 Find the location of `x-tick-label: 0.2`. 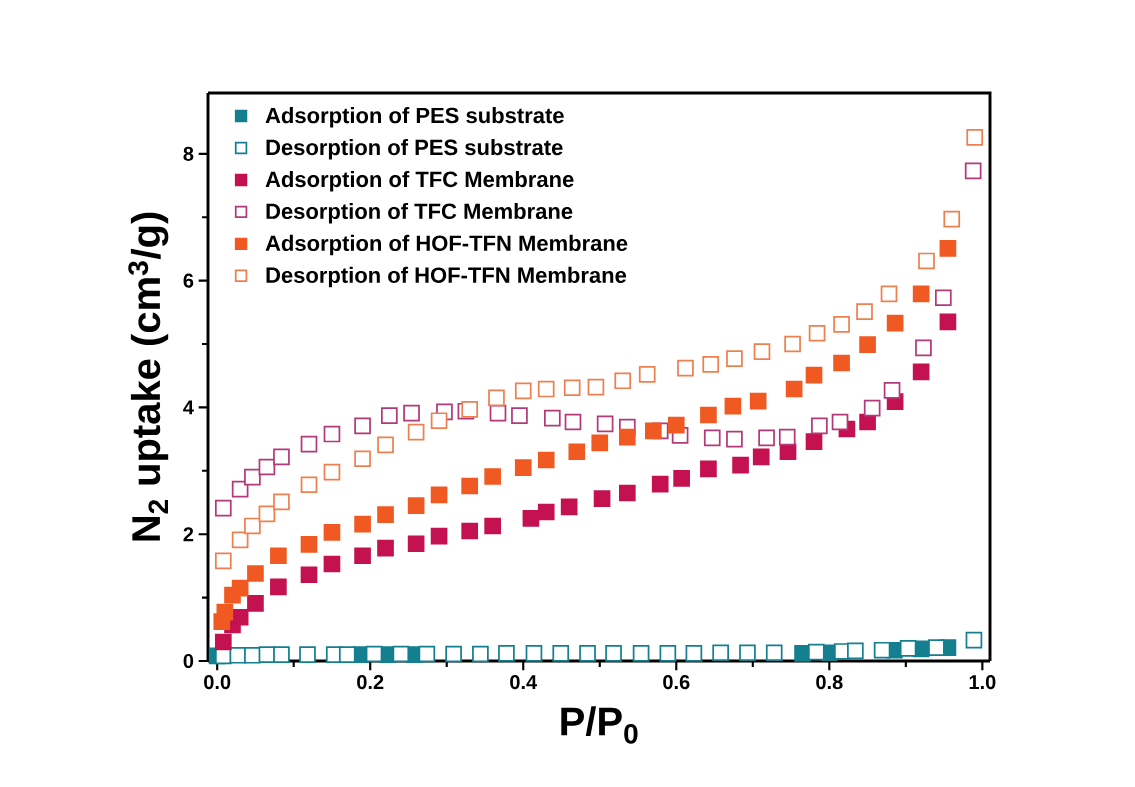

x-tick-label: 0.2 is located at coordinates (370, 682).